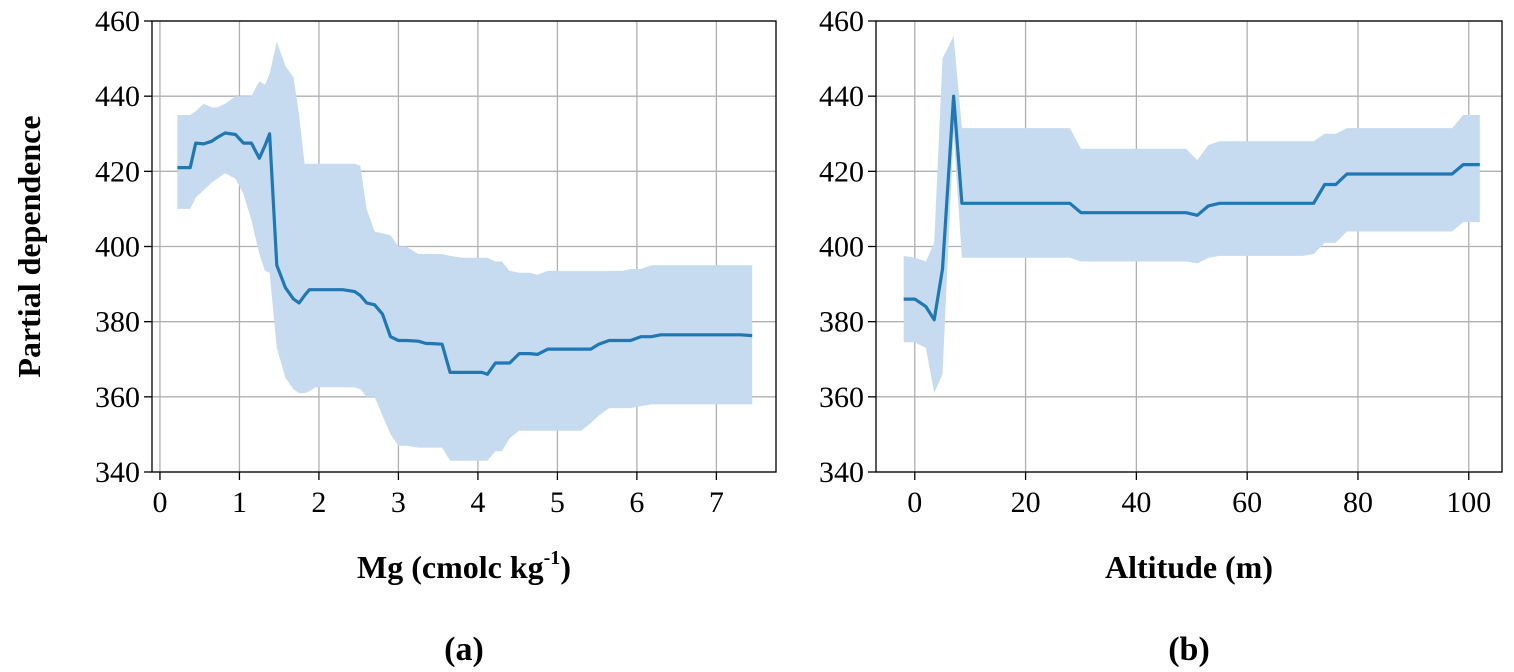 This screenshot has width=1514, height=672. I want to click on panel-a-ytick-label-460: 460, so click(117, 21).